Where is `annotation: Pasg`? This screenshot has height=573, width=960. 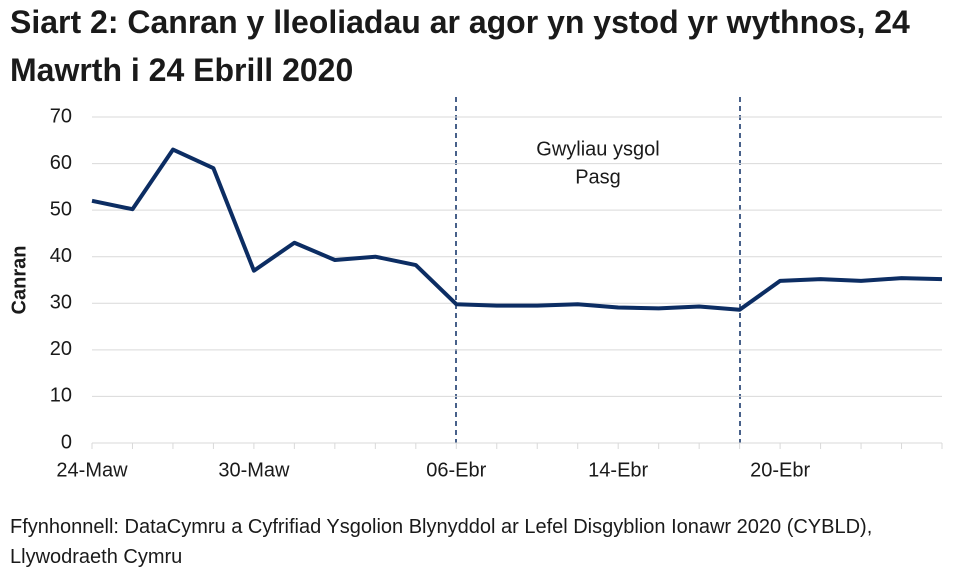
annotation: Pasg is located at coordinates (598, 177).